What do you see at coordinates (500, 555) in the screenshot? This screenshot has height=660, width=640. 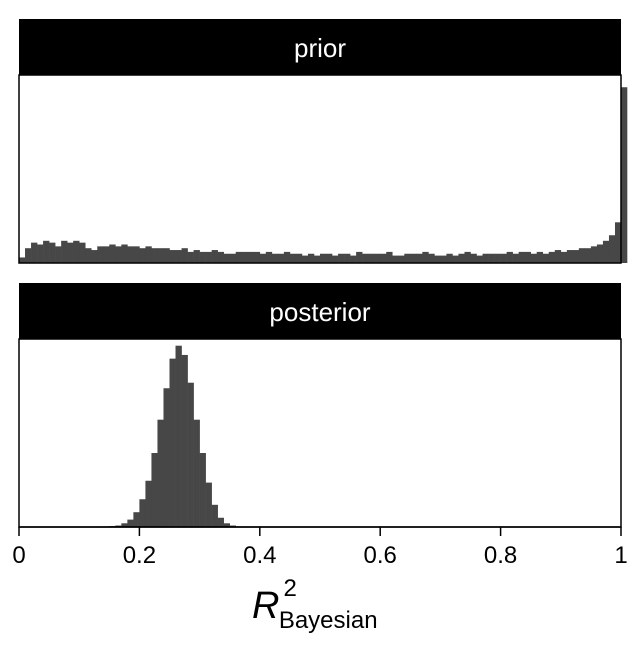 I see `x-tick-label: 0.8` at bounding box center [500, 555].